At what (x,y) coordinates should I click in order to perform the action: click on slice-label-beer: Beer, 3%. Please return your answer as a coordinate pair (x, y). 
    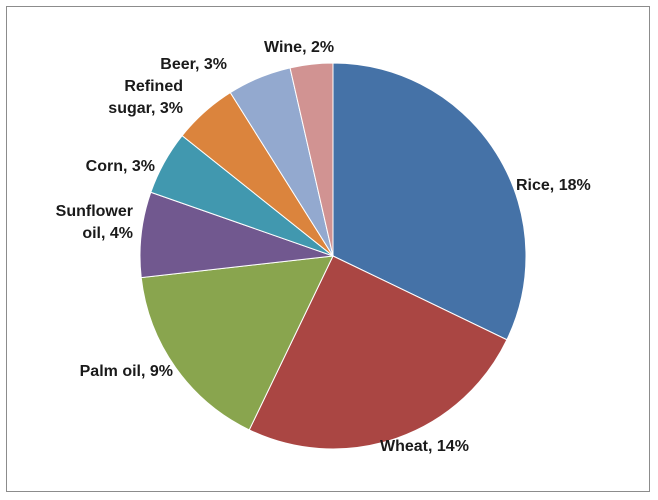
    Looking at the image, I should click on (193, 64).